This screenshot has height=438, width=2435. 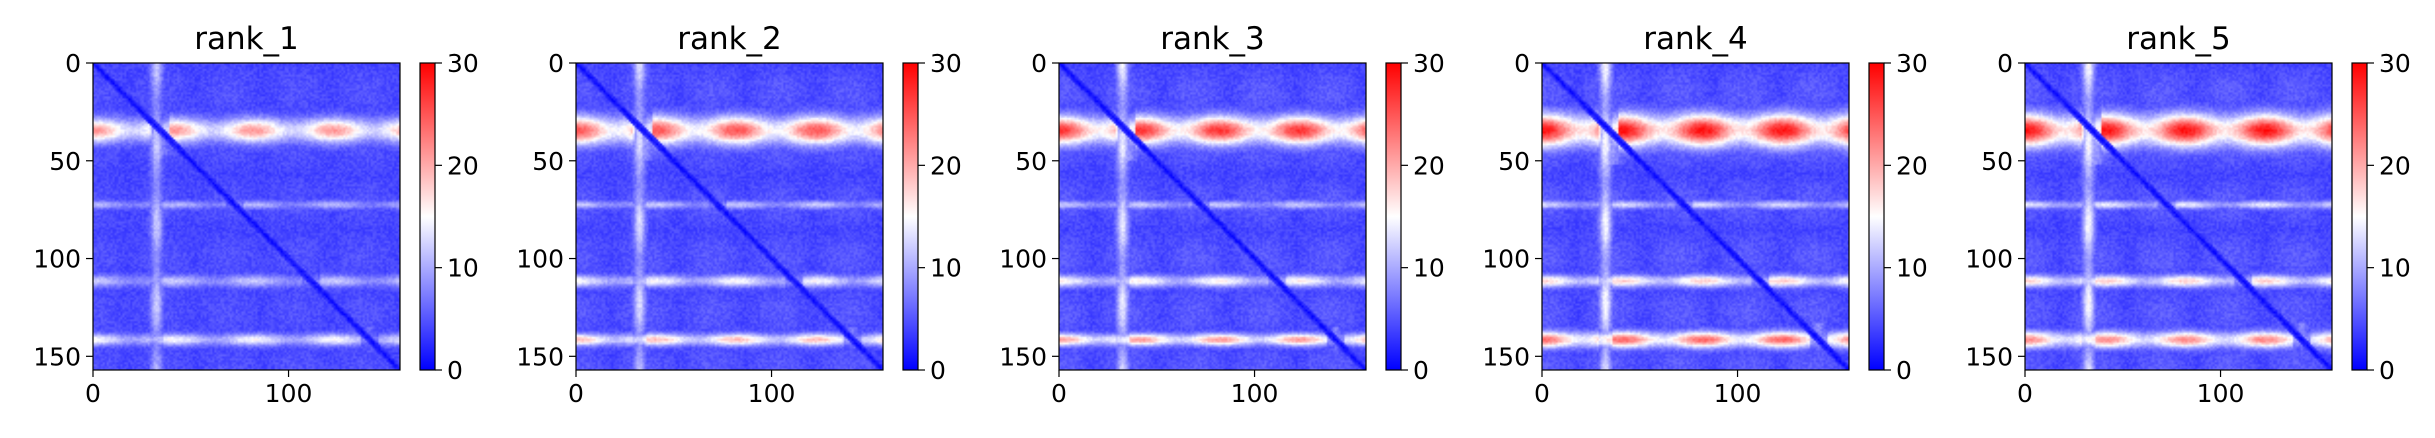 What do you see at coordinates (246, 39) in the screenshot?
I see `panel-title: rank_1` at bounding box center [246, 39].